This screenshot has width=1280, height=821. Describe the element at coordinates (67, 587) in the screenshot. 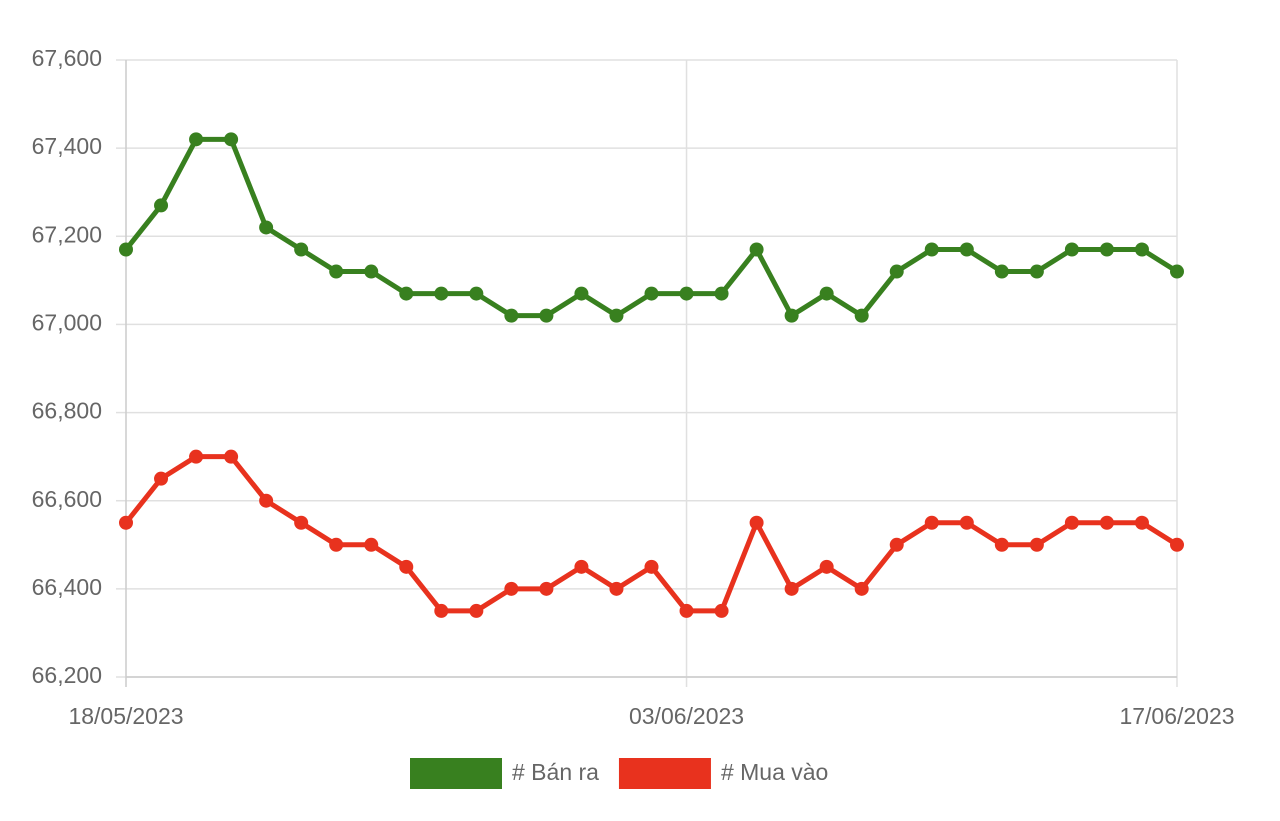

I see `y-tick-label: 66,400` at that location.